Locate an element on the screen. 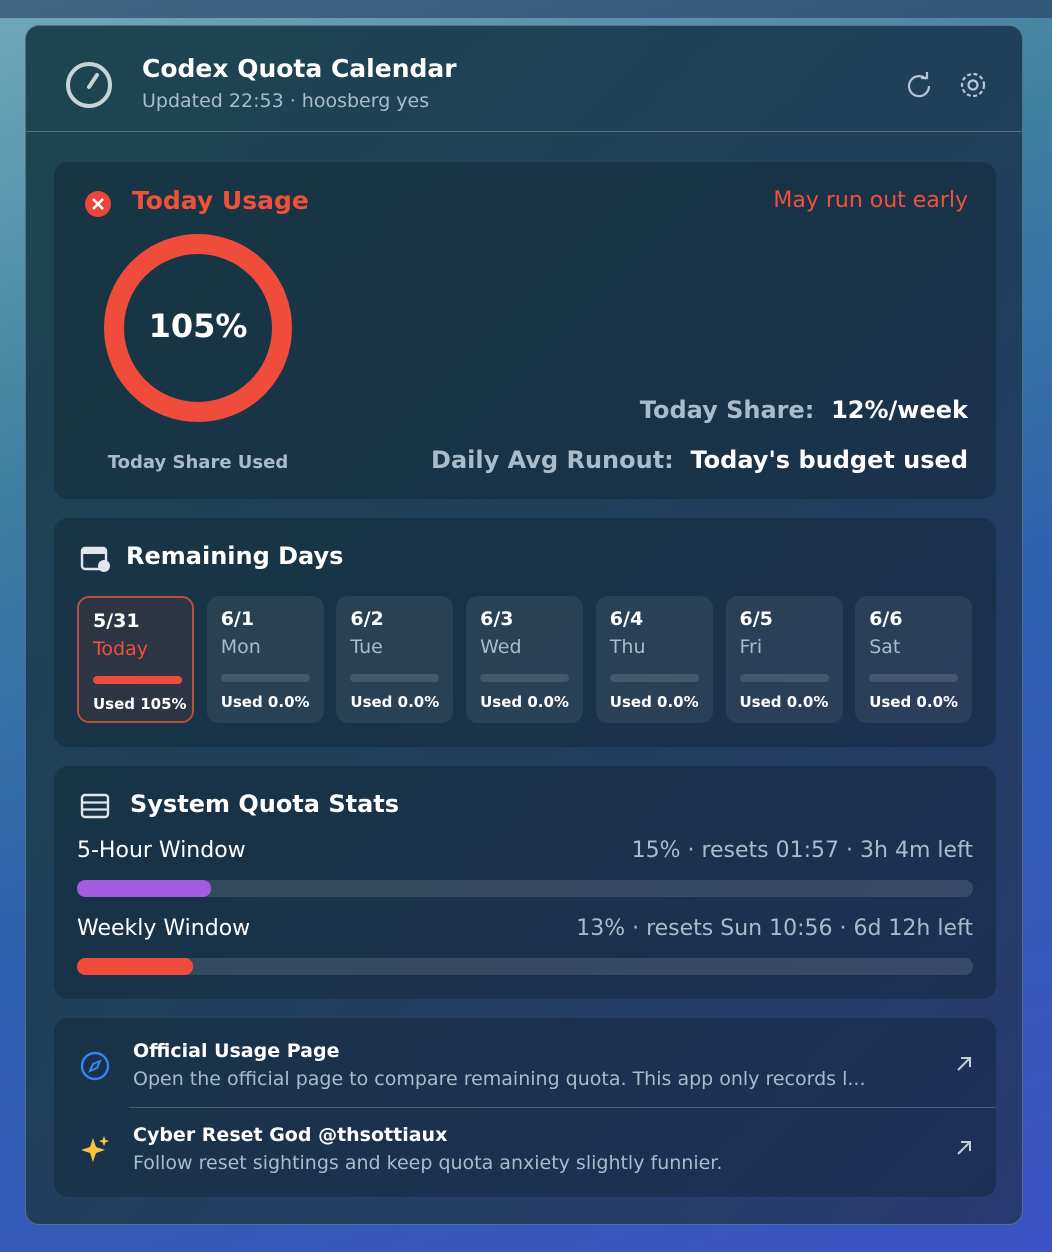 The height and width of the screenshot is (1252, 1052). day-date: 6/4 is located at coordinates (626, 619).